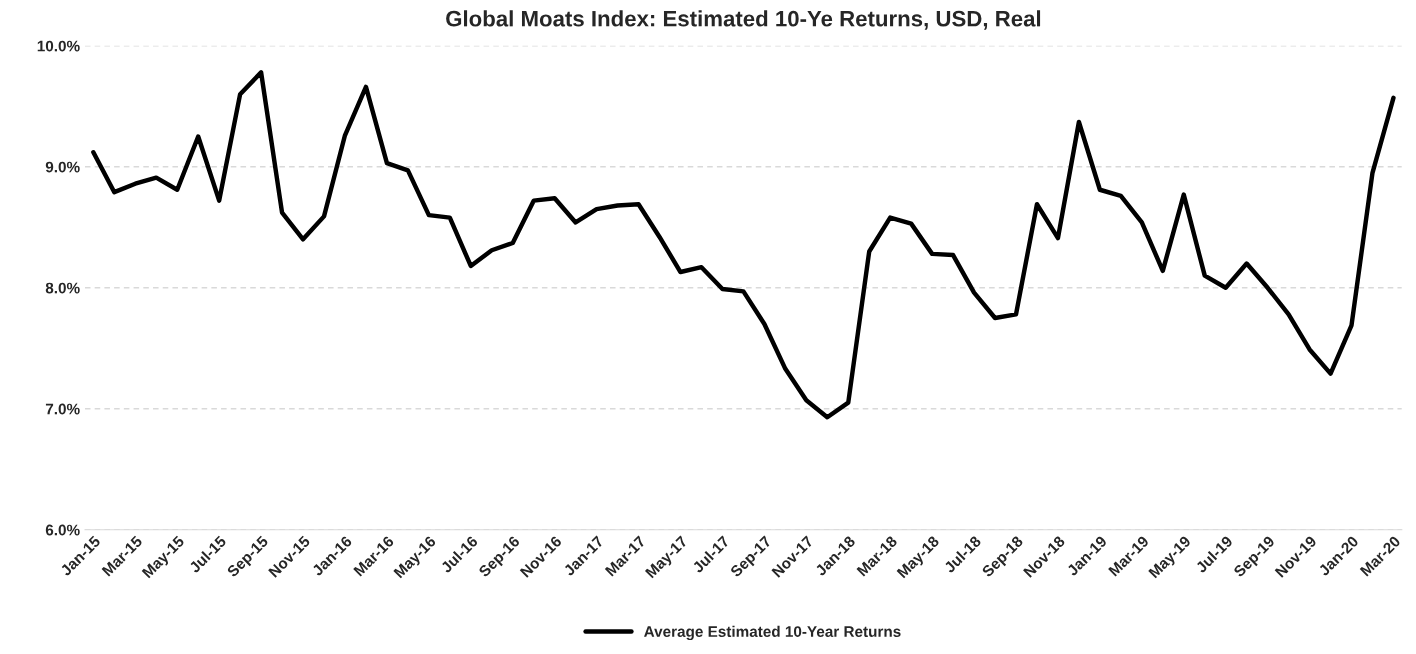 This screenshot has width=1416, height=654. What do you see at coordinates (62, 409) in the screenshot?
I see `y-tick-label: 7.0%` at bounding box center [62, 409].